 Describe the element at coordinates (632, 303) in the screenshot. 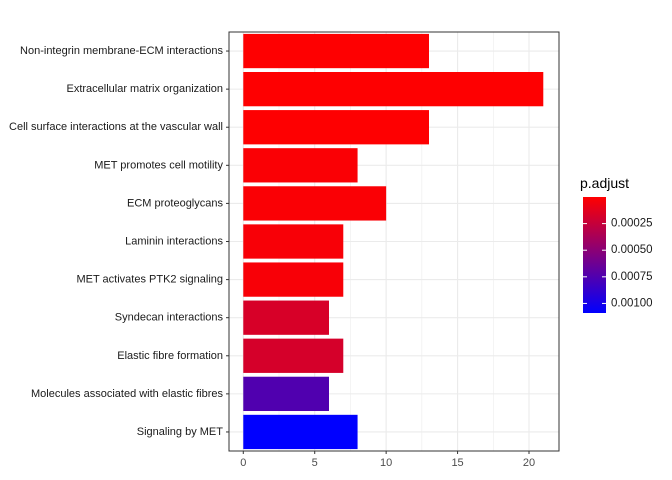

I see `legend-tick-label: 0.00100` at that location.